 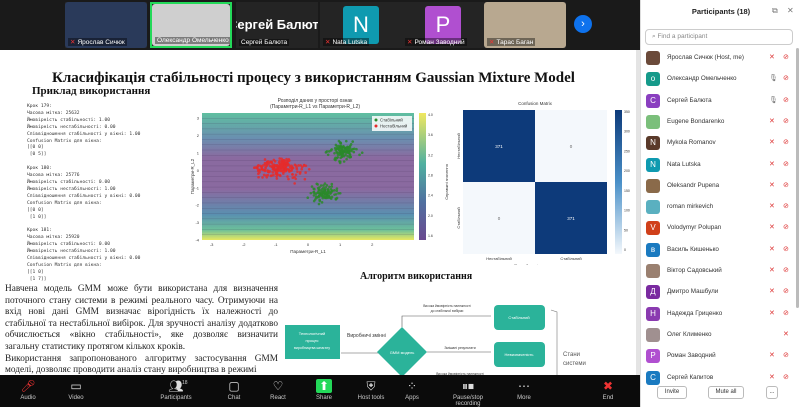 I want to click on heart-icon: ♡, so click(x=278, y=386).